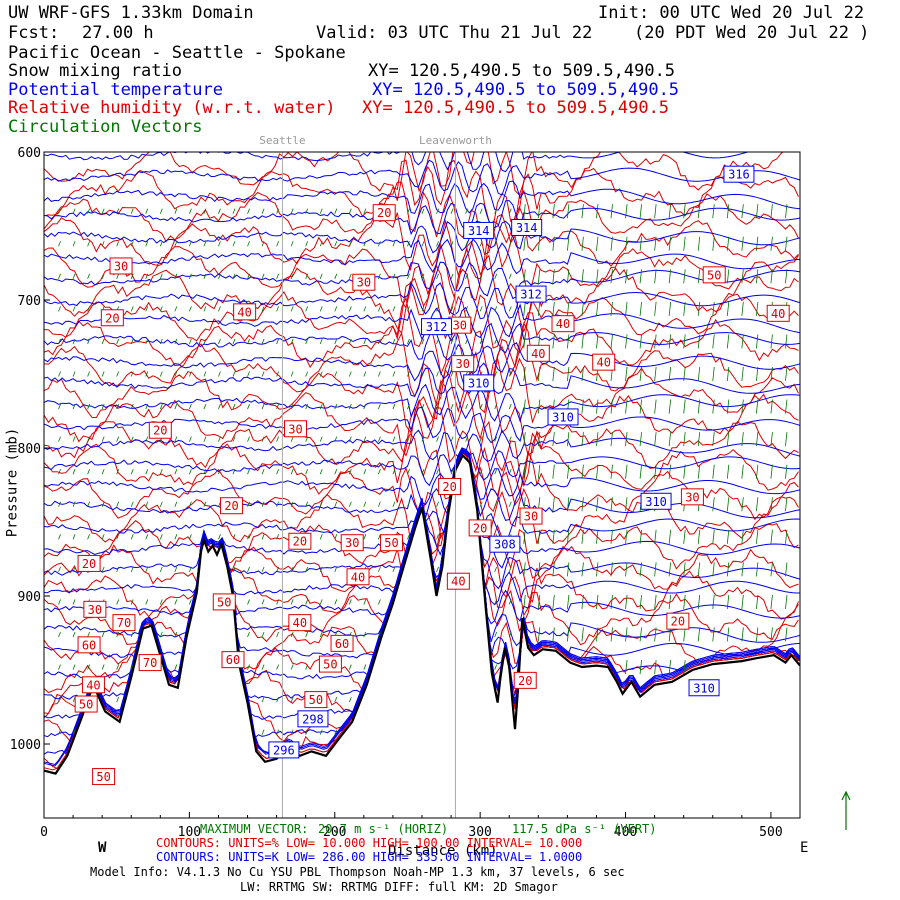 The width and height of the screenshot is (900, 900). I want to click on rh-contour-label: 30, so click(295, 429).